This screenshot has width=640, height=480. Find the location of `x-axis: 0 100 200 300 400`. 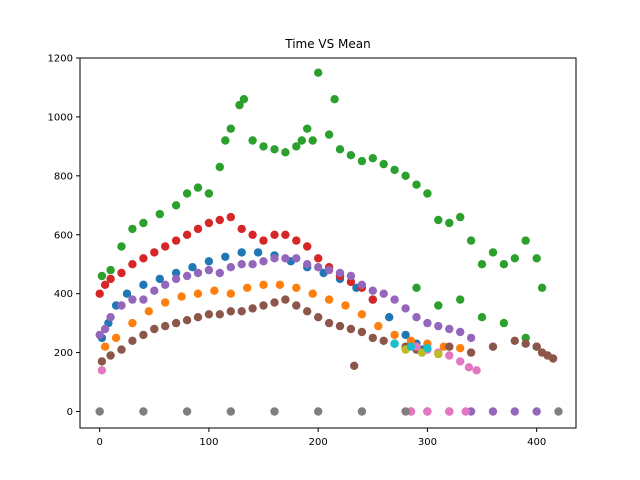

x-axis: 0 100 200 300 400 is located at coordinates (321, 438).